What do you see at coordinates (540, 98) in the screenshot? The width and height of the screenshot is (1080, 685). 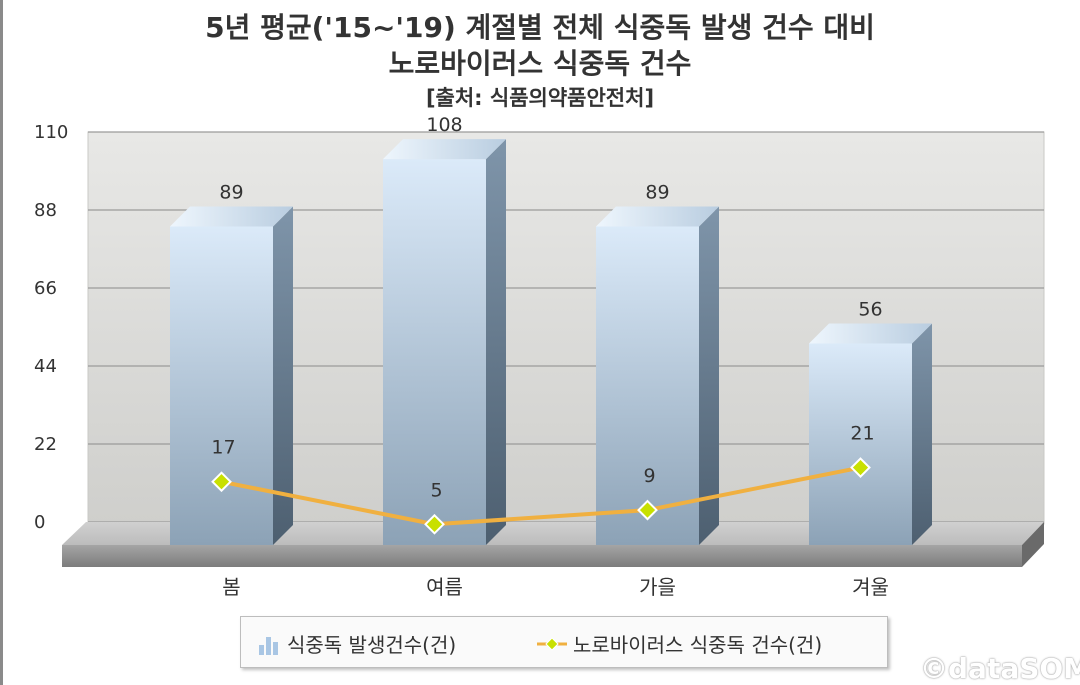 I see `chart-subtitle: [출처: 식품의약품안전처]` at bounding box center [540, 98].